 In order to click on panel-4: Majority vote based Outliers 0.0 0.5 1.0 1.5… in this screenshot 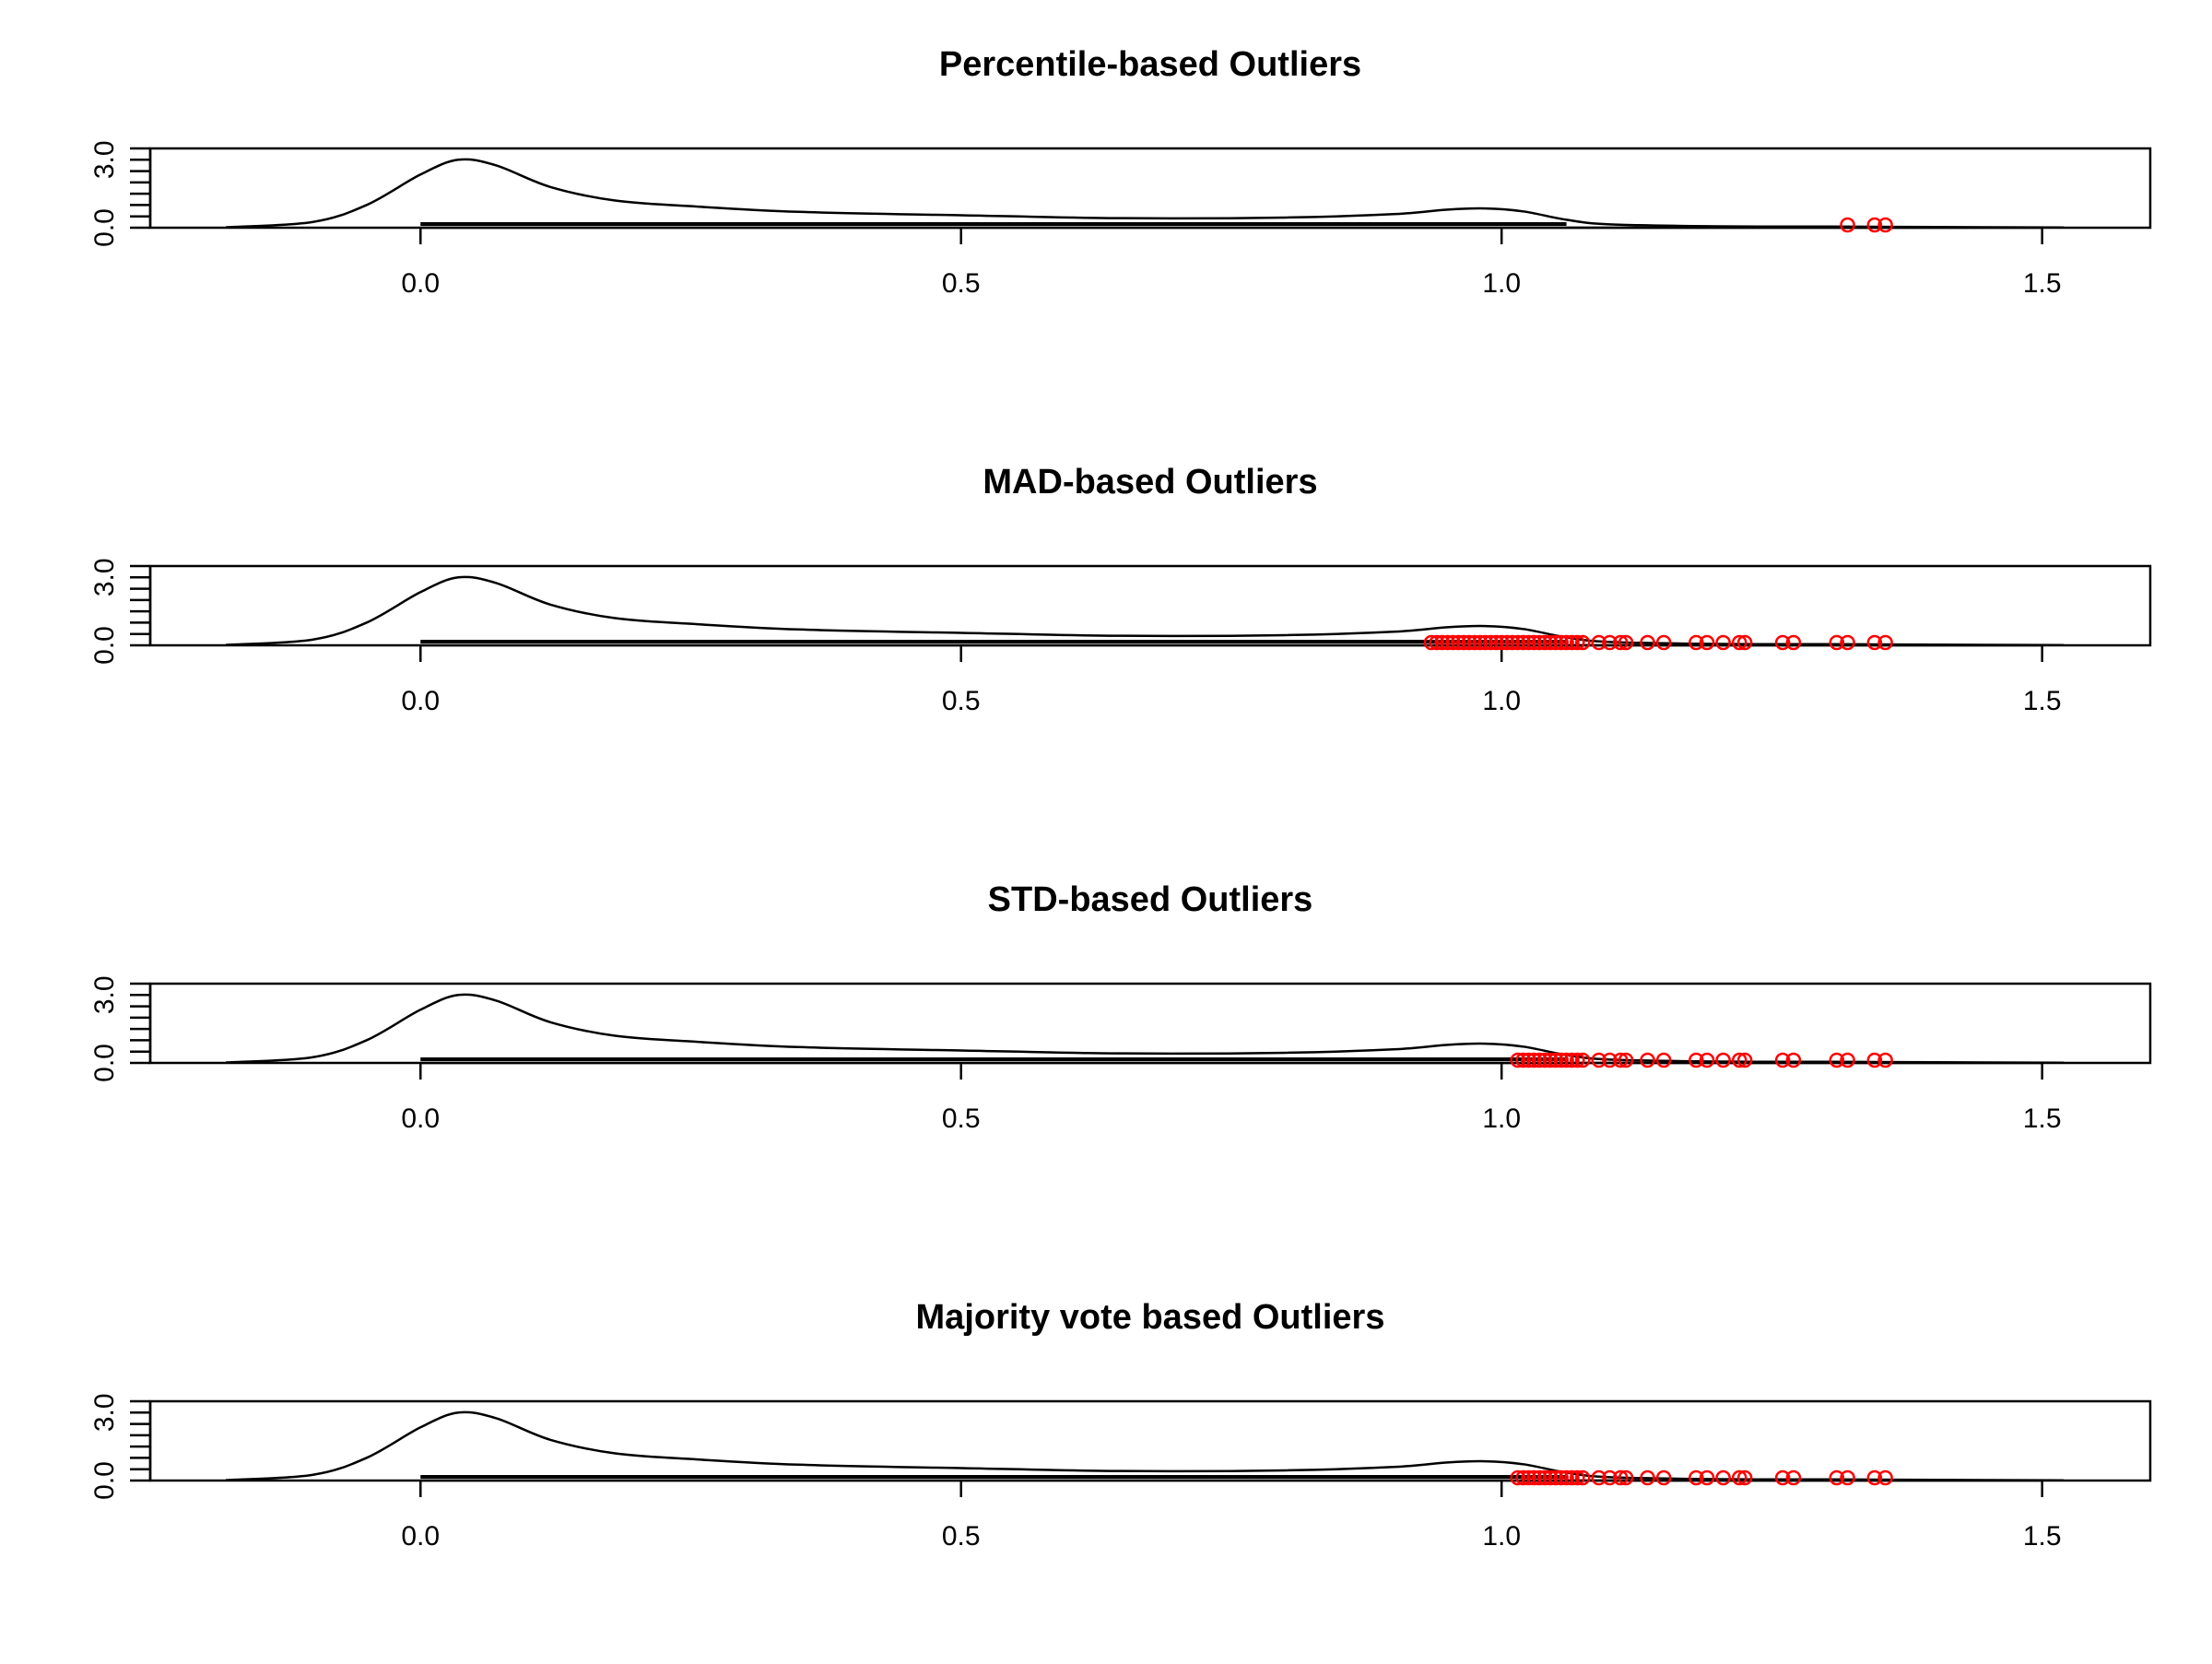, I will do `click(1120, 1425)`.